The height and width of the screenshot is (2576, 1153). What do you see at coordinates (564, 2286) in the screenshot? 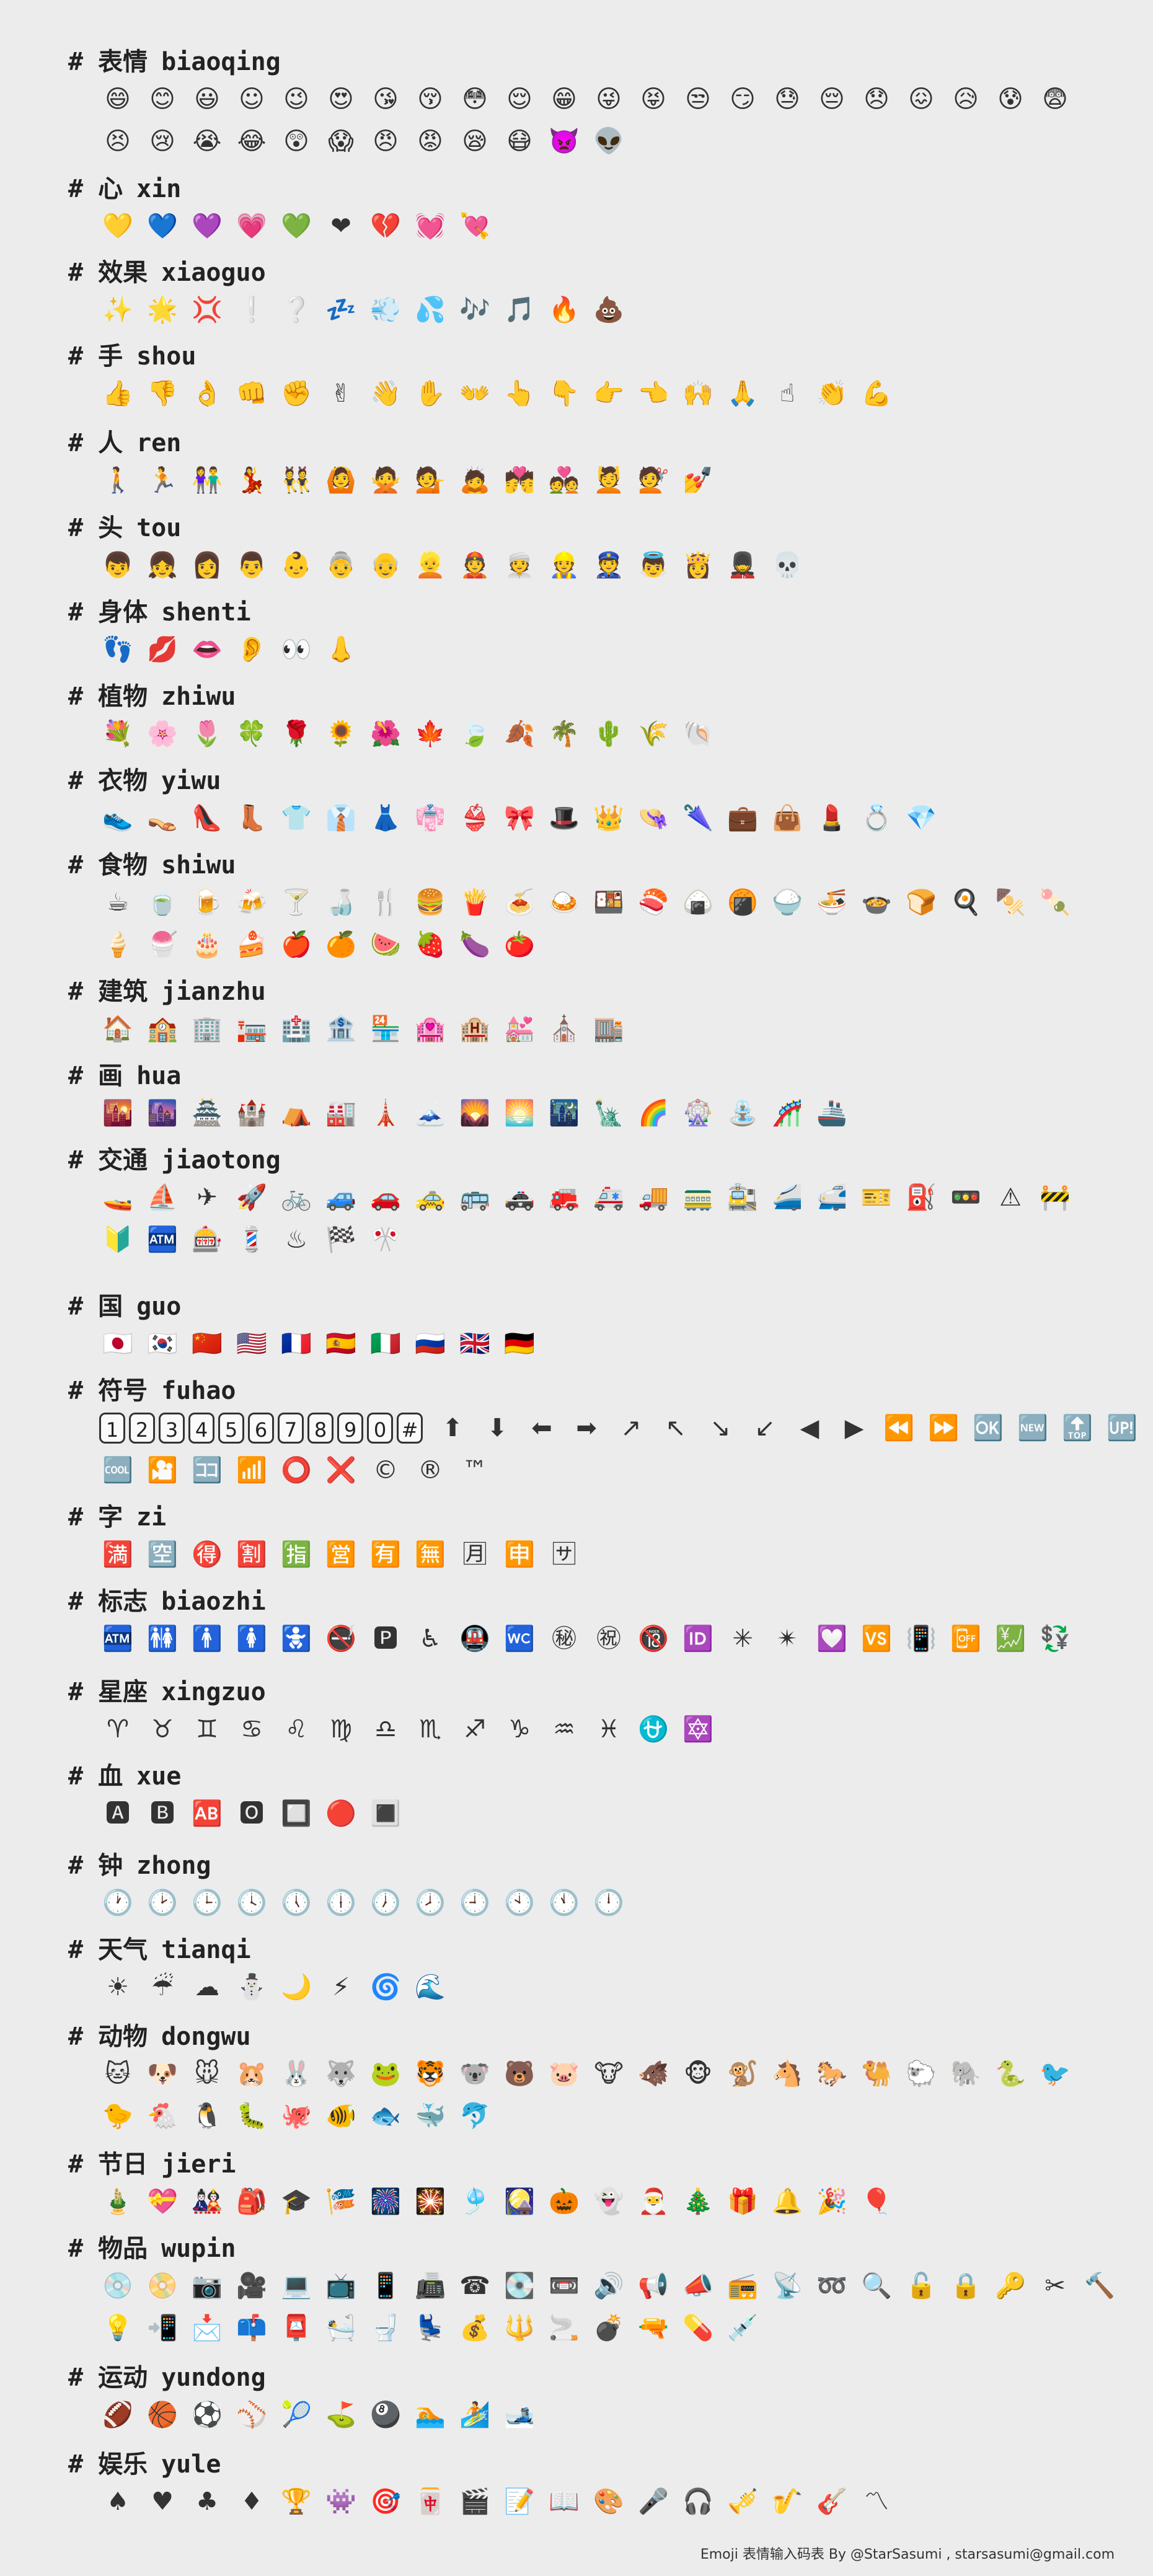
I see `emoji-icon: 📼` at bounding box center [564, 2286].